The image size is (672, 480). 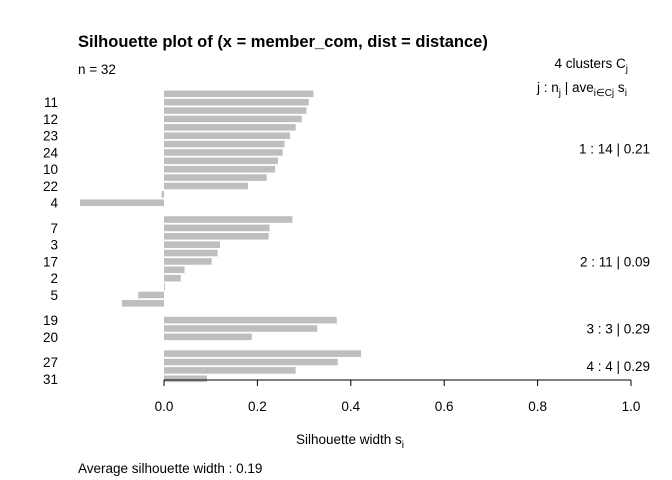 What do you see at coordinates (626, 93) in the screenshot?
I see `legend-header-s-sub: i` at bounding box center [626, 93].